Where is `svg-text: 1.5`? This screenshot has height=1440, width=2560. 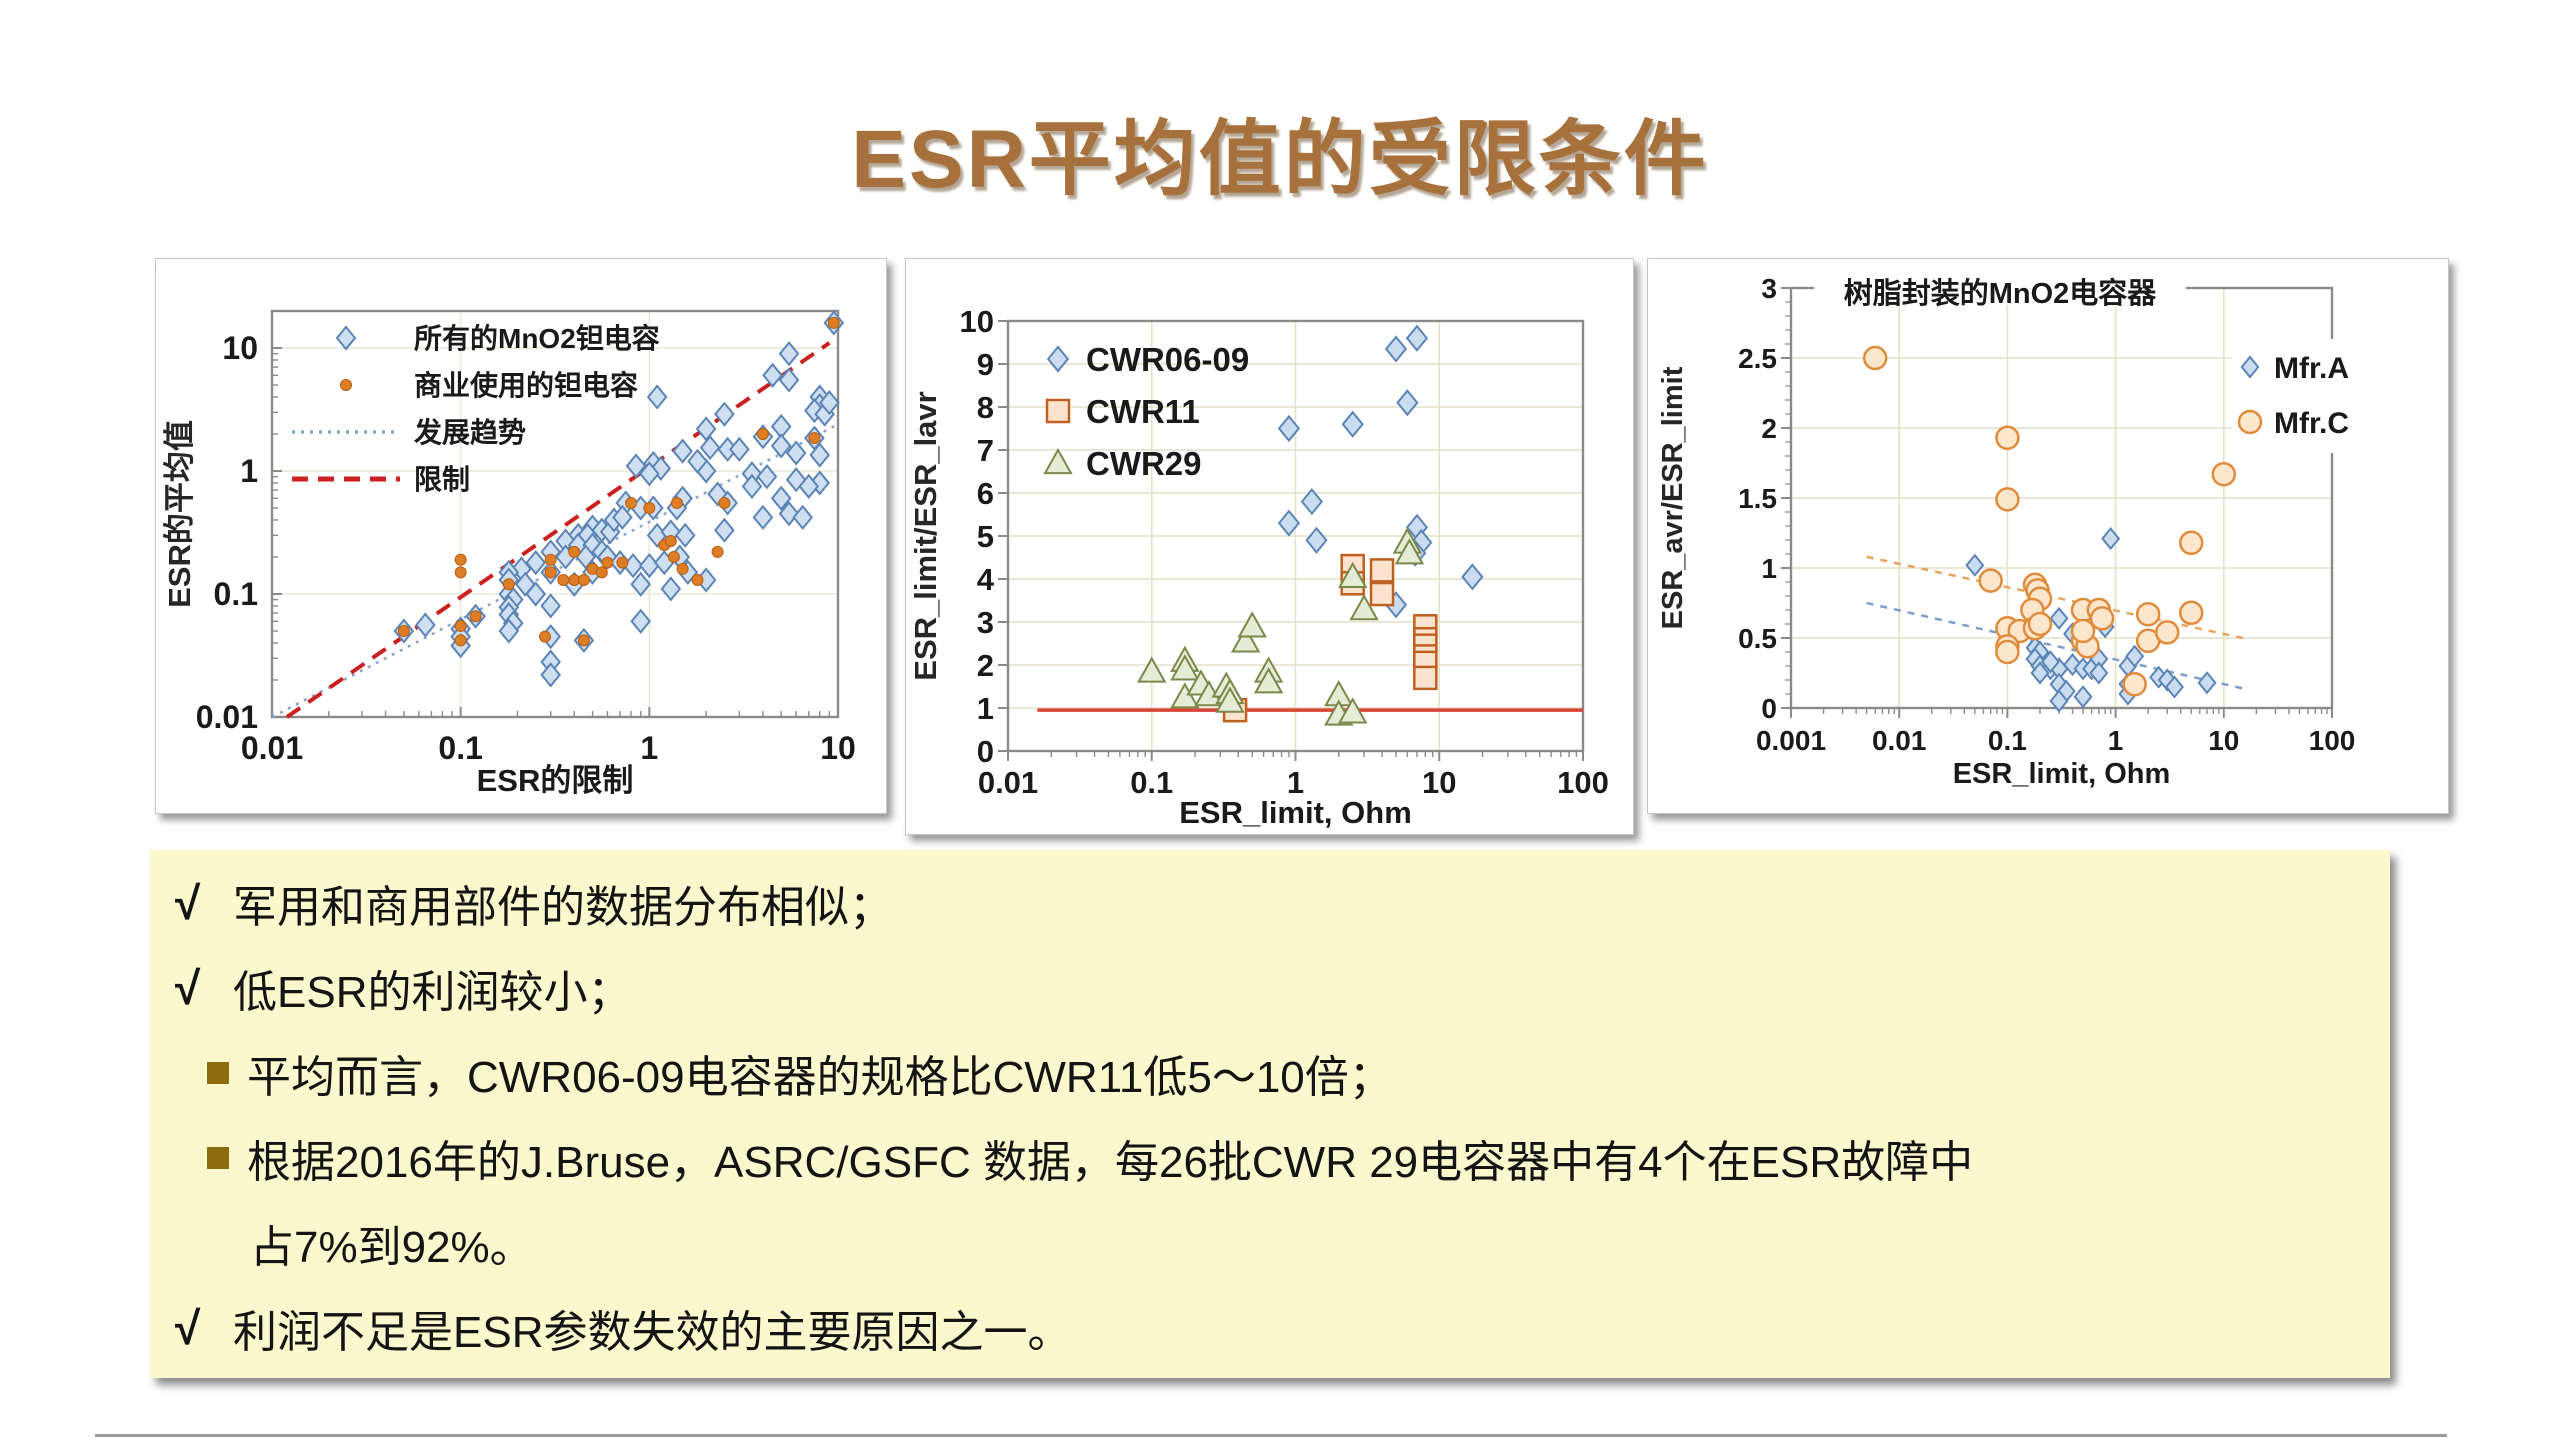 svg-text: 1.5 is located at coordinates (1757, 498).